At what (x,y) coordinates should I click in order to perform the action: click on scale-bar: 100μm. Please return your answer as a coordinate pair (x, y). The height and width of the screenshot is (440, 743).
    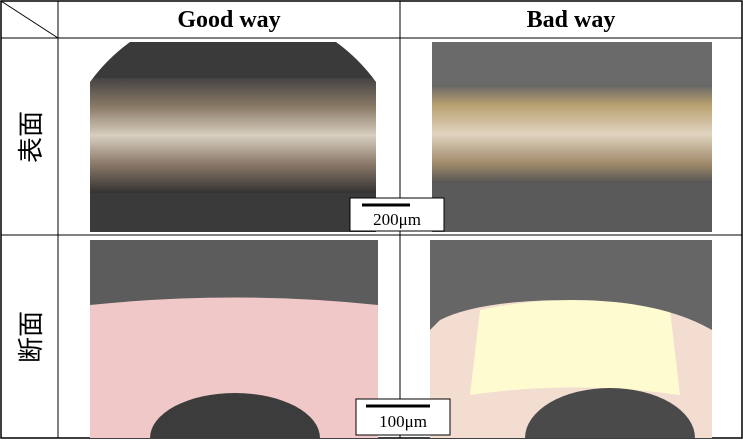
    Looking at the image, I should click on (403, 417).